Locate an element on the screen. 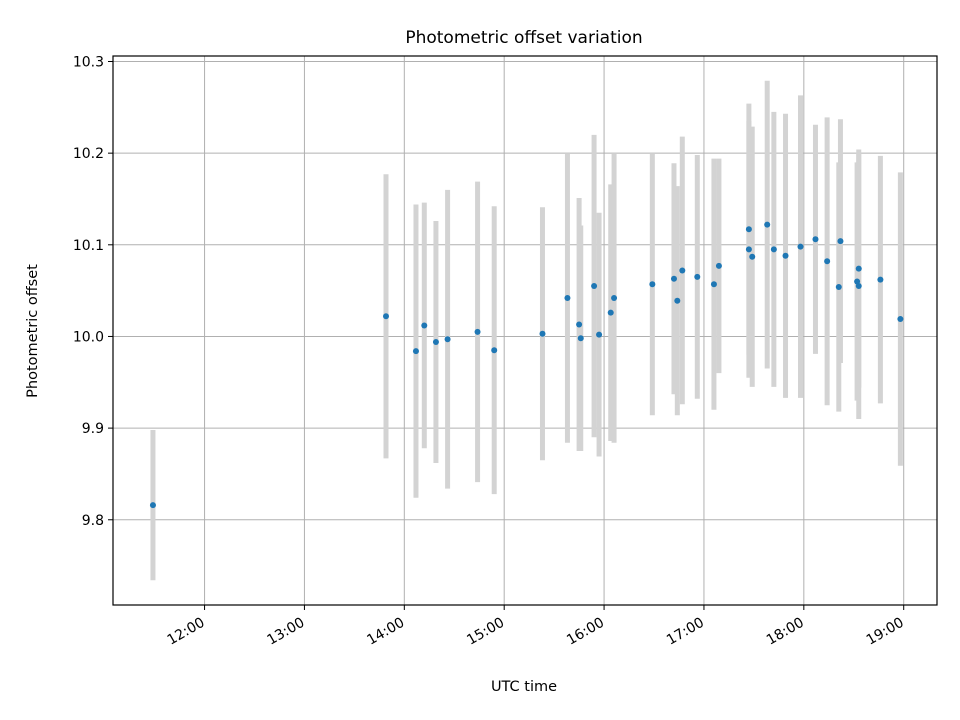  y-axis-label: Photometric offset is located at coordinates (33, 331).